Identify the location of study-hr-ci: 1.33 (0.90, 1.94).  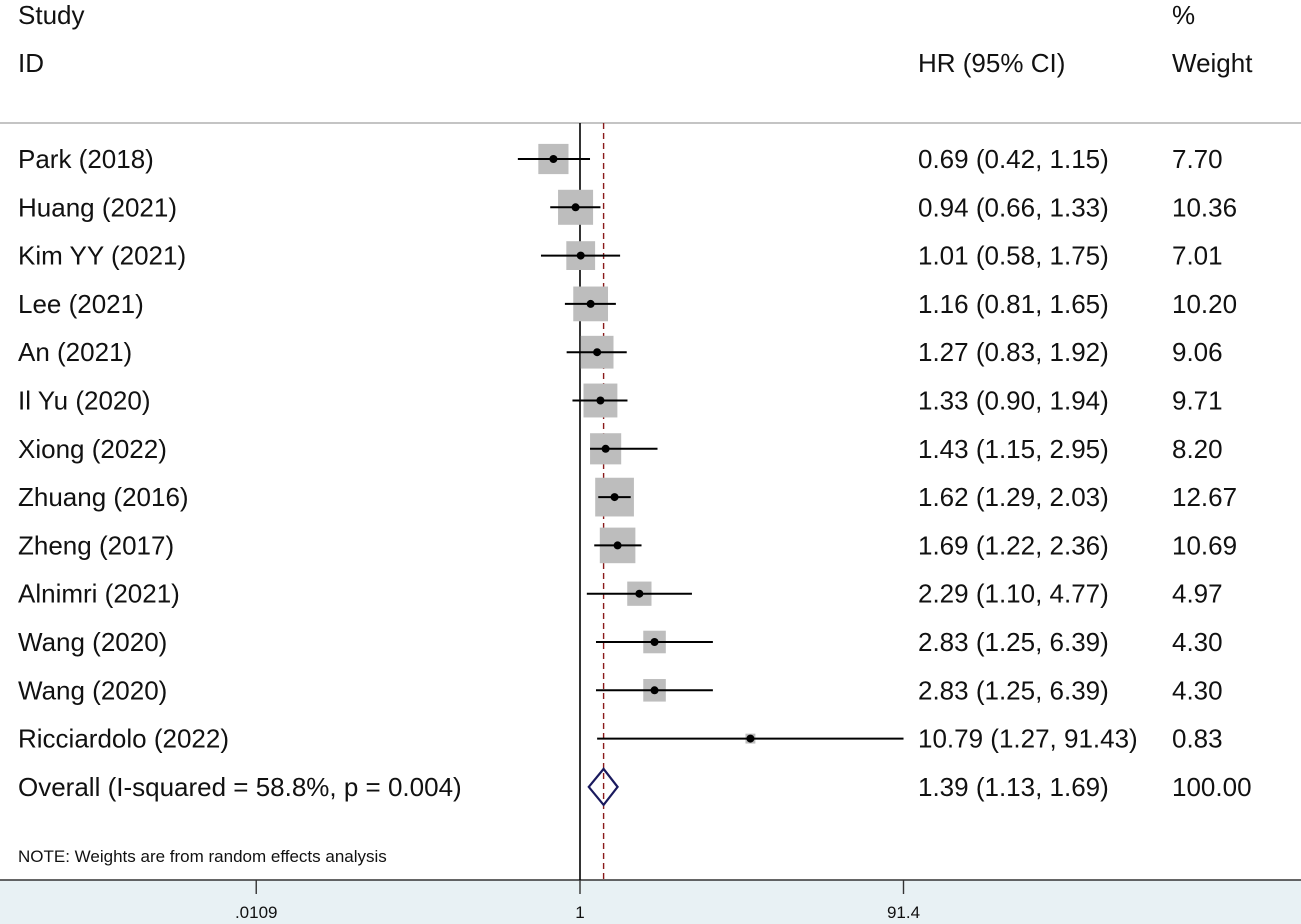
(1013, 401).